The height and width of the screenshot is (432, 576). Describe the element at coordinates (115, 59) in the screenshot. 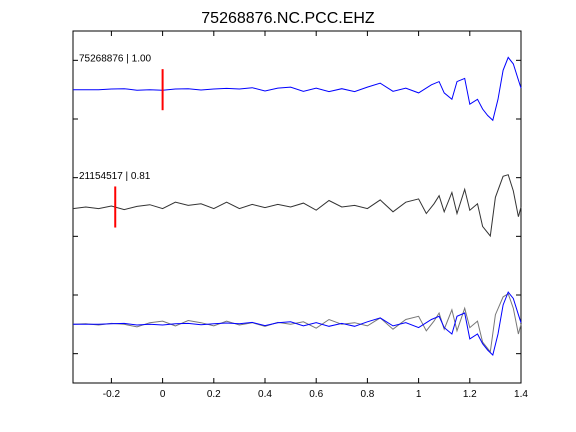

I see `trace-label-0: 75268876 | 1.00` at that location.